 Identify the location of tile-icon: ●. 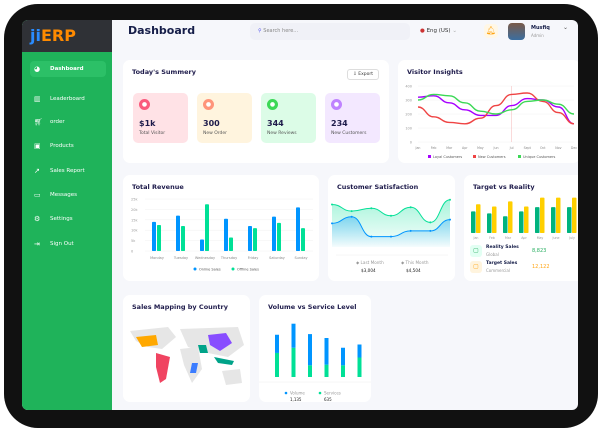
(336, 104).